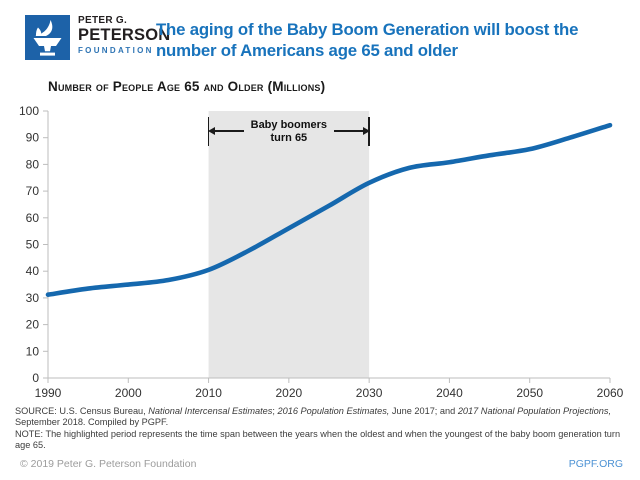 The image size is (640, 480). I want to click on svg-text: 40, so click(33, 271).